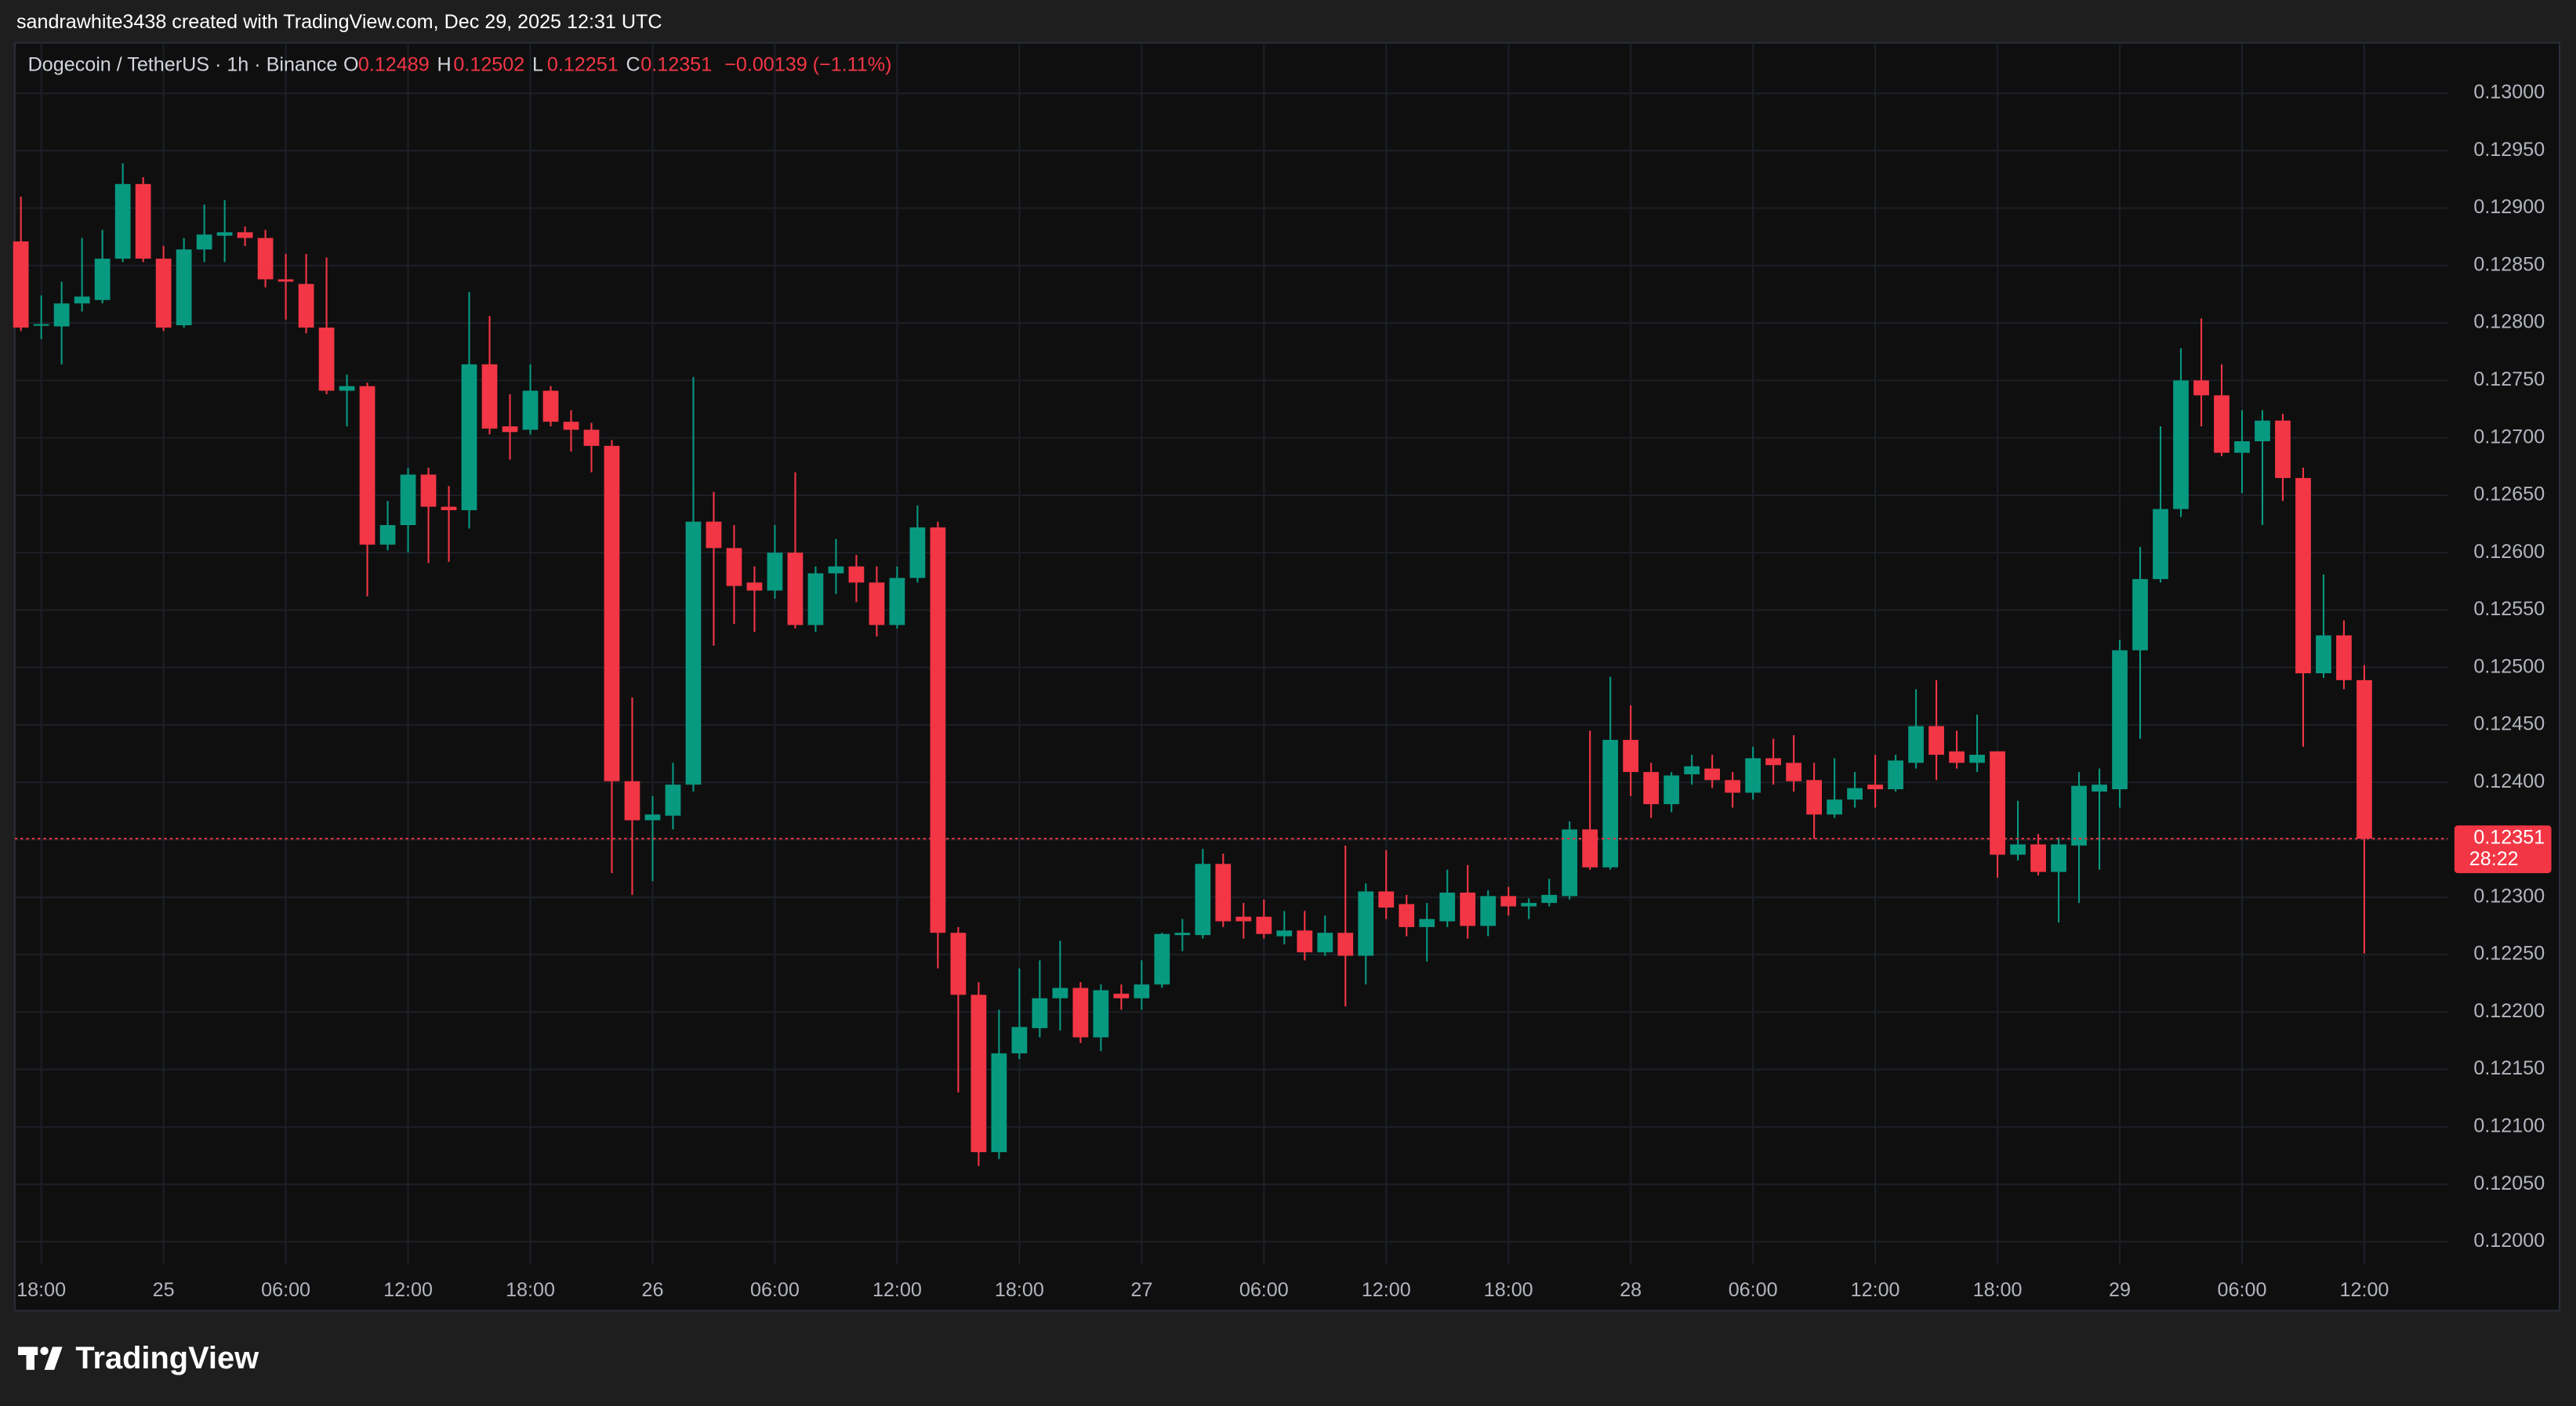 The width and height of the screenshot is (2576, 1406). Describe the element at coordinates (2509, 838) in the screenshot. I see `last-price-label: 0.12351` at that location.